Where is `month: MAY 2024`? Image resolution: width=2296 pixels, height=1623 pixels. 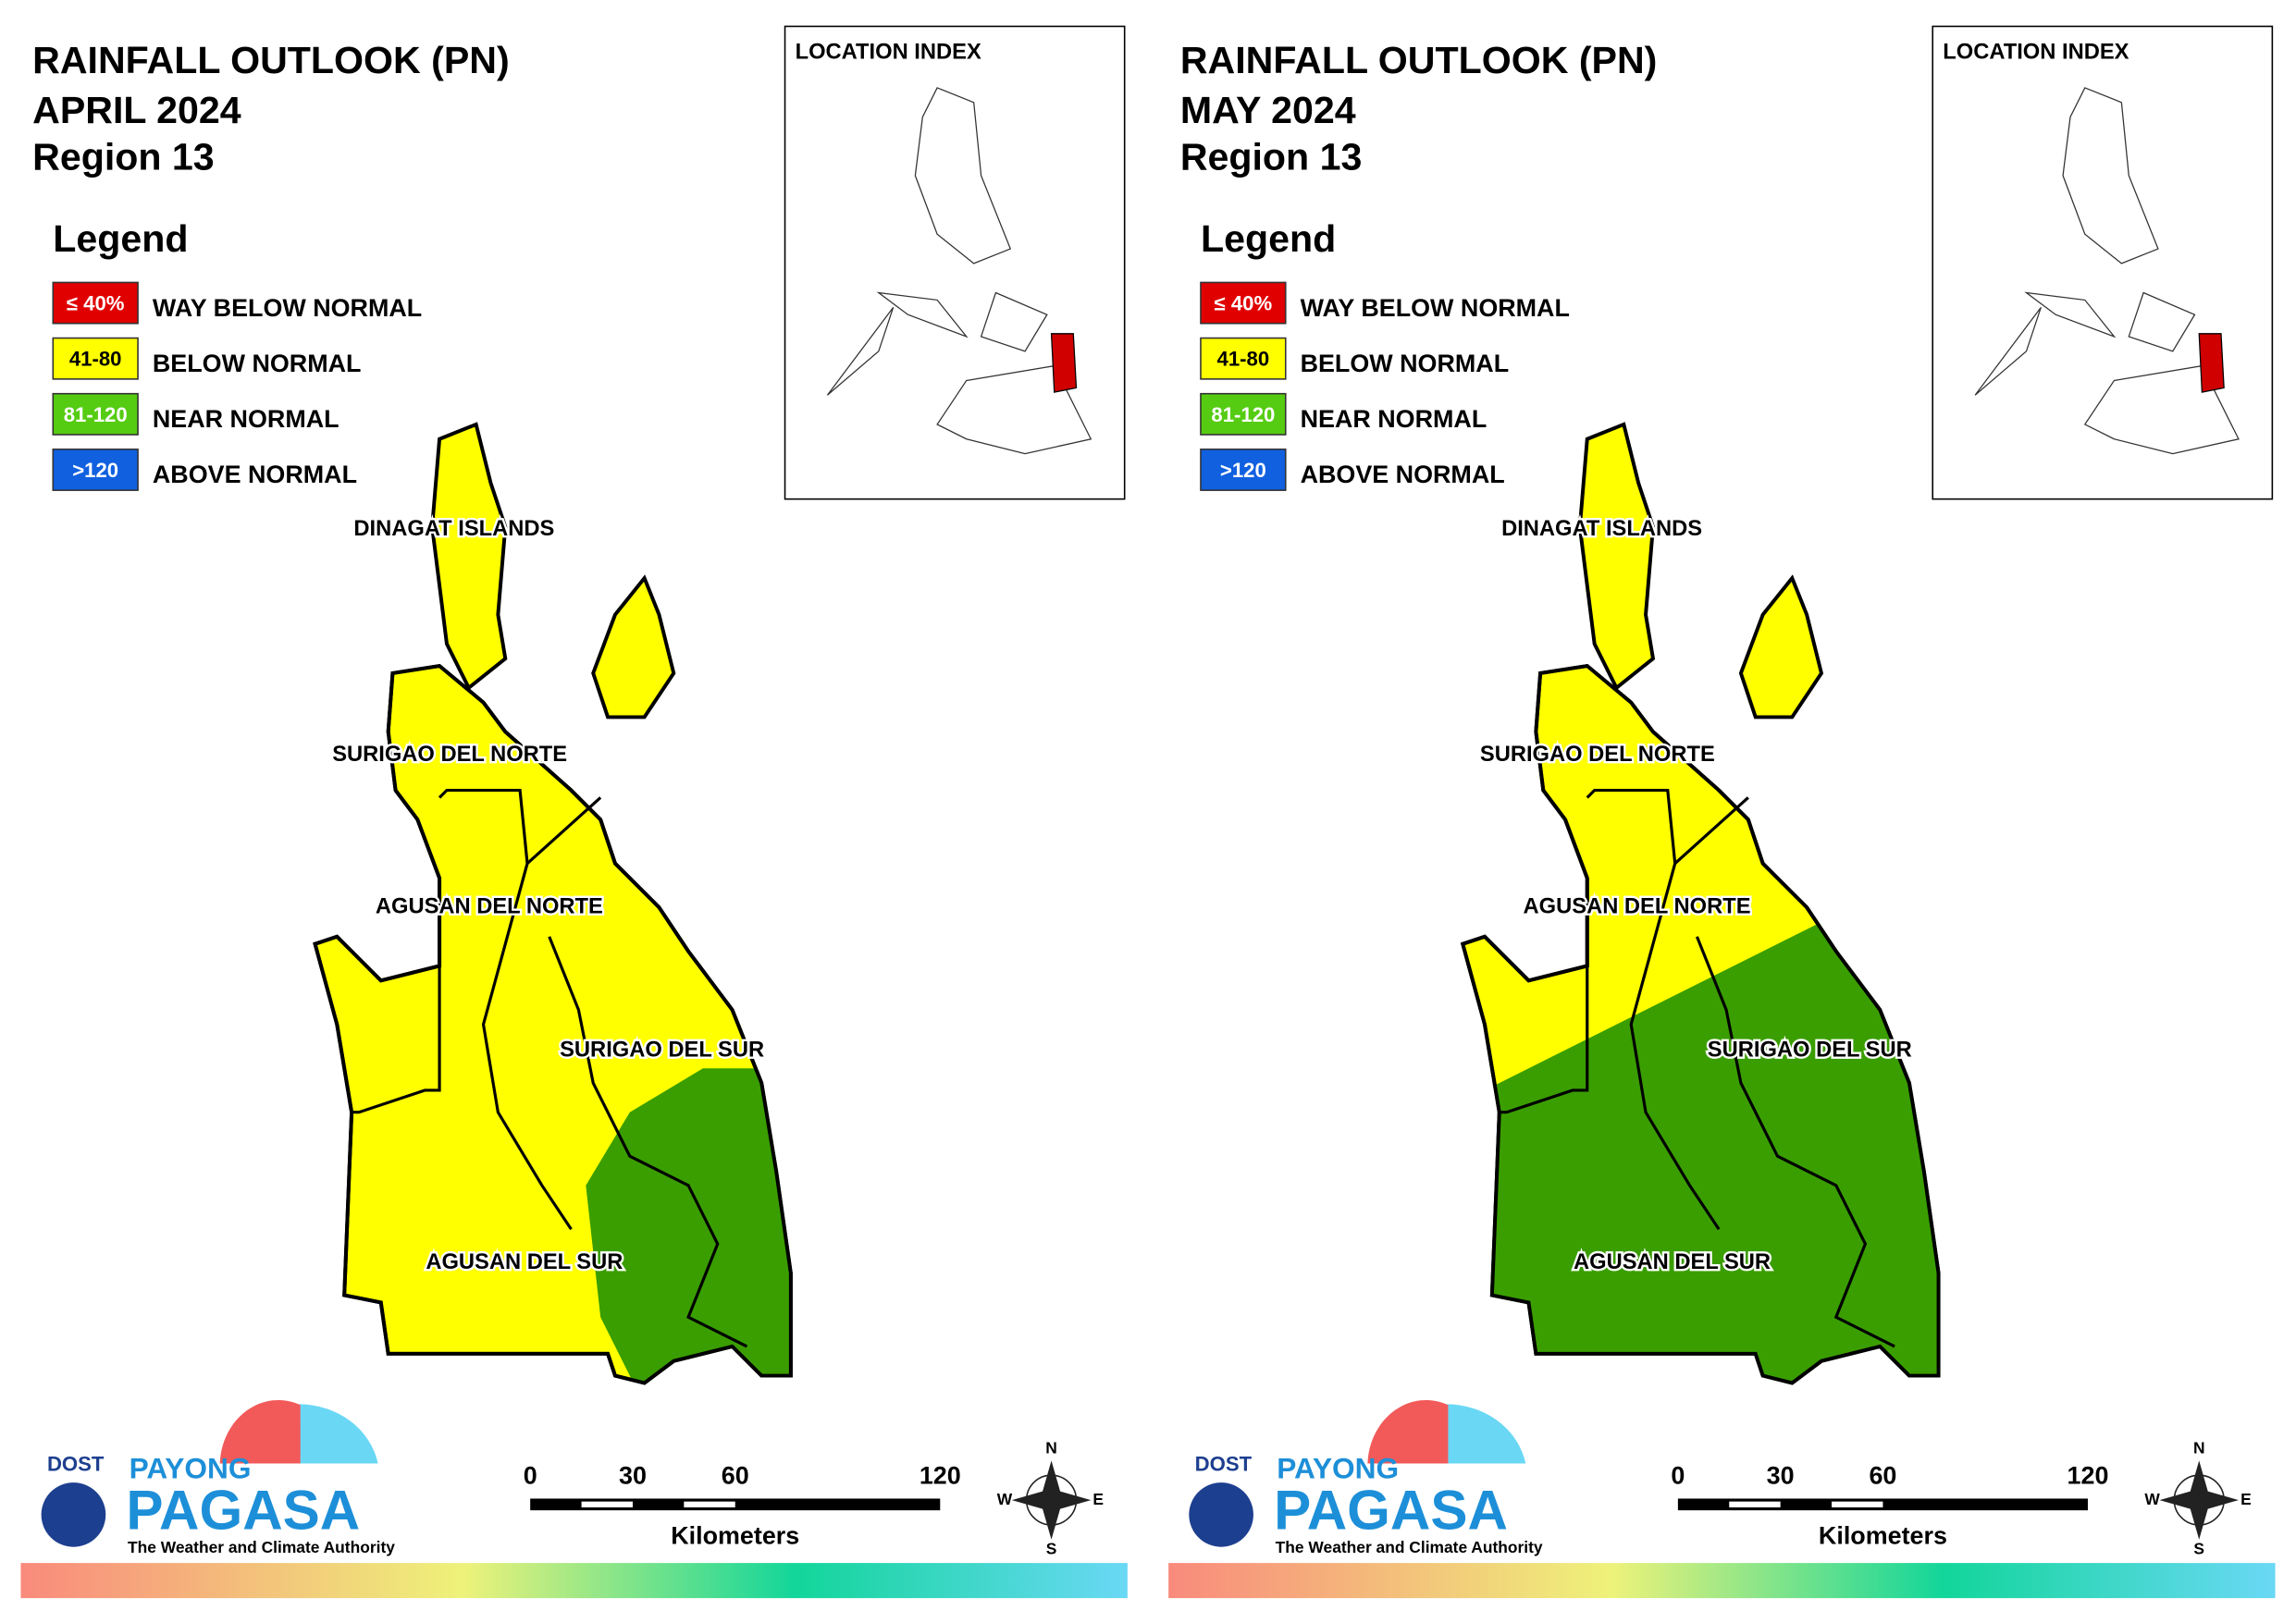 month: MAY 2024 is located at coordinates (1268, 110).